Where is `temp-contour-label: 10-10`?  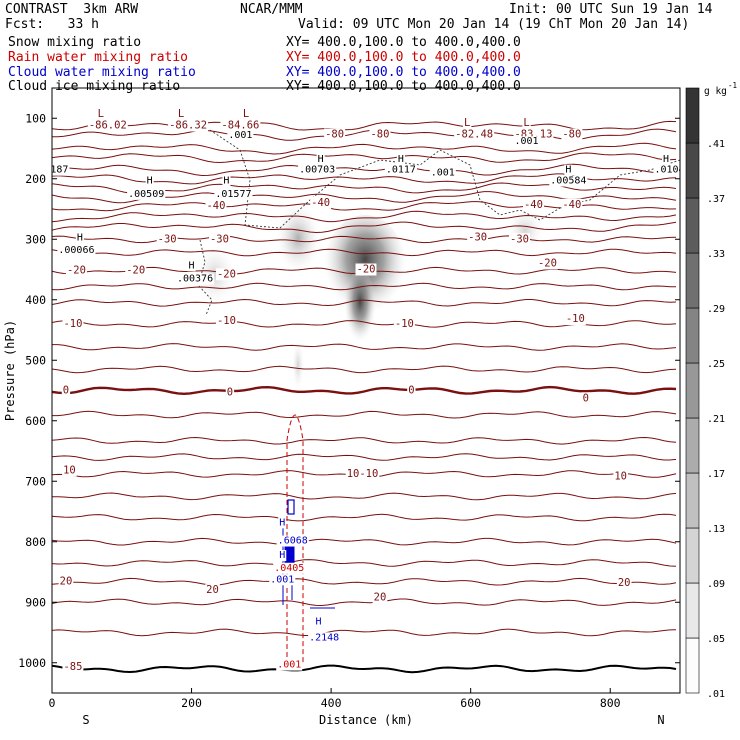
temp-contour-label: 10-10 is located at coordinates (363, 474).